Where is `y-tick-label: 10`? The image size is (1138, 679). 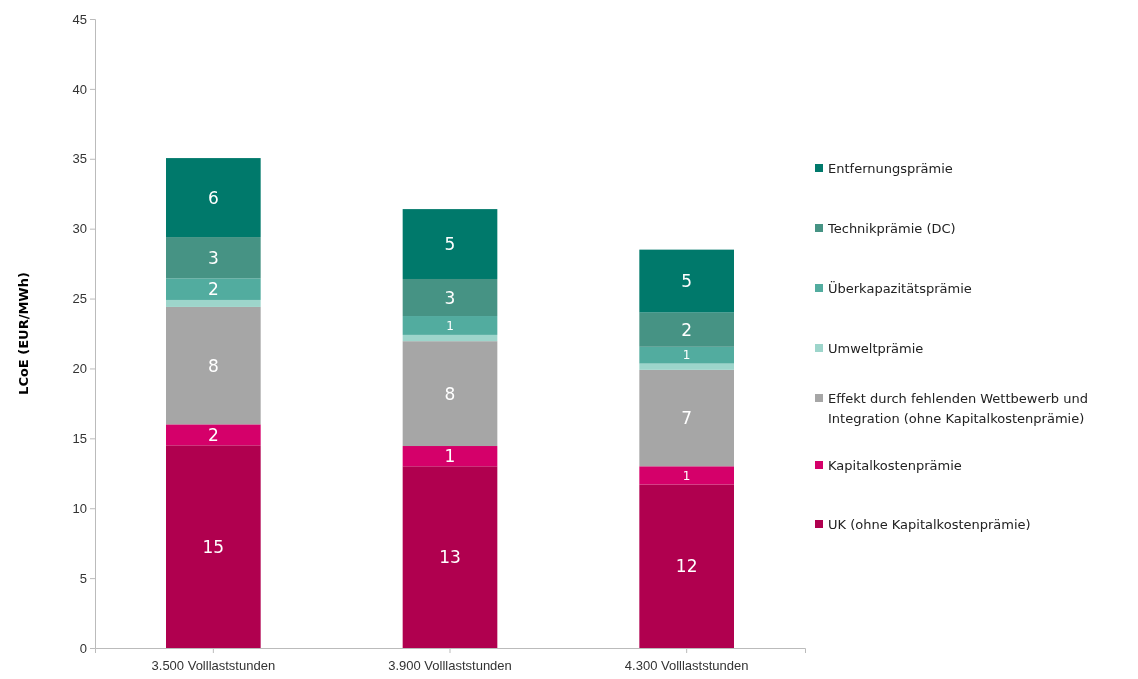
y-tick-label: 10 is located at coordinates (79, 508).